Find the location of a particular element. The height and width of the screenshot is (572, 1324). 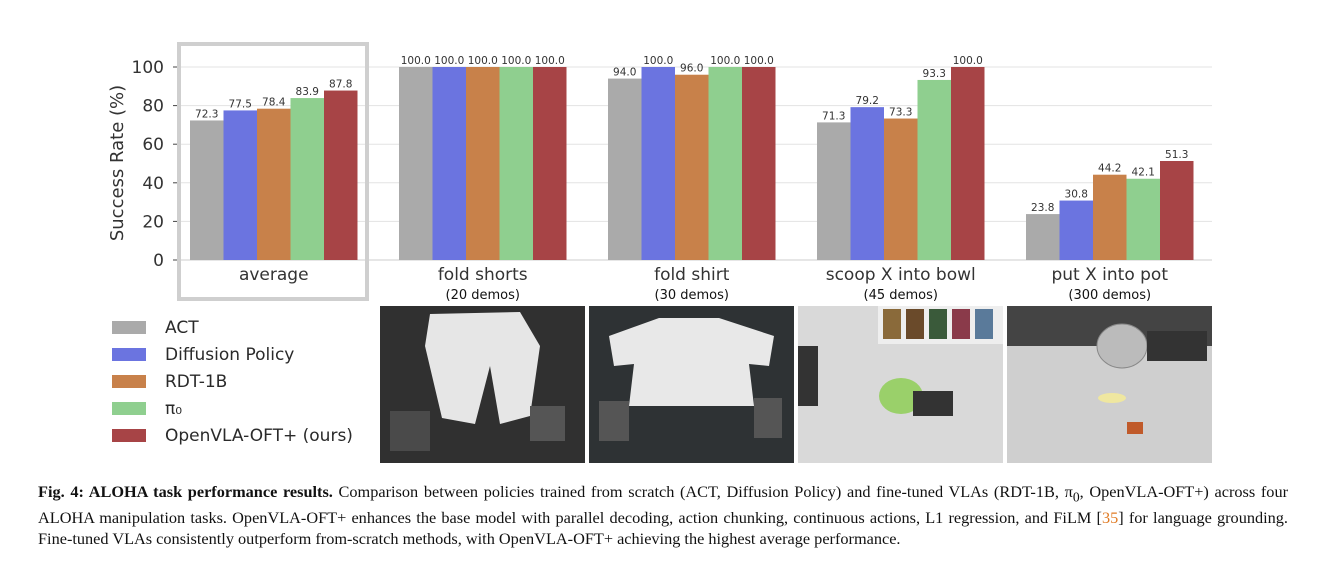

bar-value-label: 72.3 is located at coordinates (206, 114).